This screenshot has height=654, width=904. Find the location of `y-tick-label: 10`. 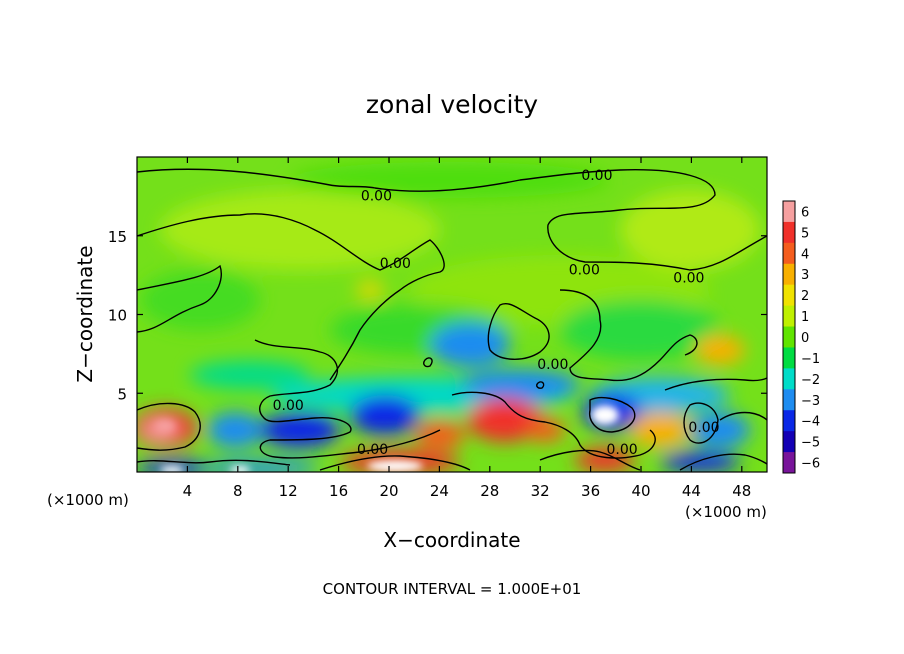

y-tick-label: 10 is located at coordinates (117, 316).